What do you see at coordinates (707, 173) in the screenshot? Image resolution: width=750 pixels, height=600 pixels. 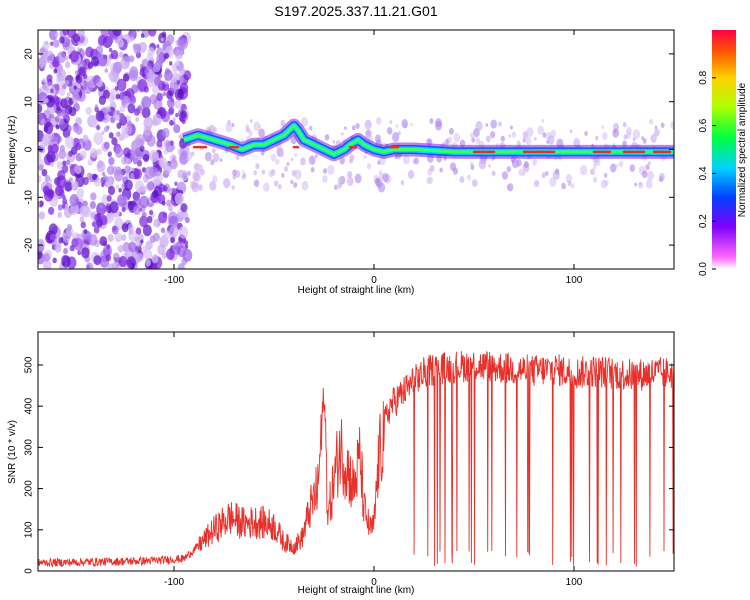 I see `colorbar-ticks: 0.0 0.2 0.4 0.6 0.8` at bounding box center [707, 173].